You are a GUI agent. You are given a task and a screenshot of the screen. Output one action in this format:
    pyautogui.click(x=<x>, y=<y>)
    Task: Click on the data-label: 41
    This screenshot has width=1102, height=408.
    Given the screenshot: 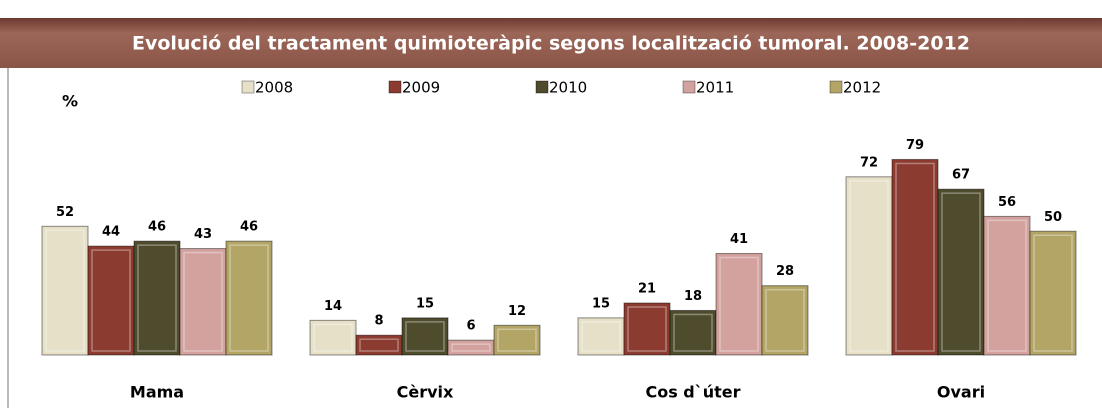 What is the action you would take?
    pyautogui.click(x=739, y=239)
    